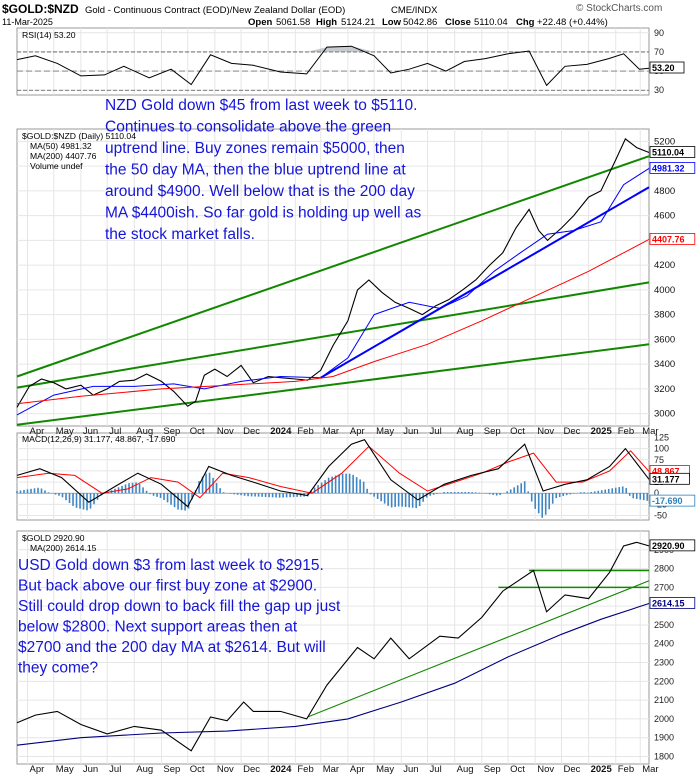  What do you see at coordinates (79, 136) in the screenshot?
I see `price-legend-symbol: $GOLD:$NZD (Daily) 5110.04` at bounding box center [79, 136].